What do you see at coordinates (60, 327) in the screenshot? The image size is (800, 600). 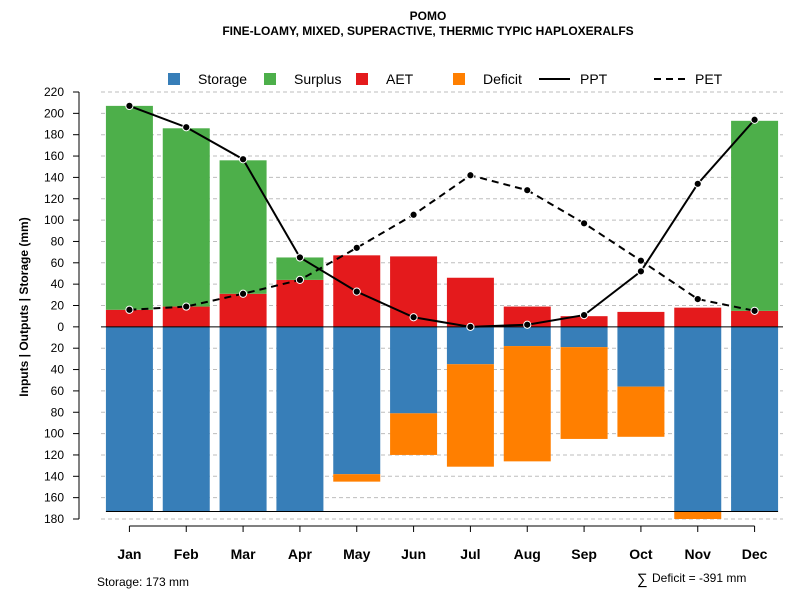 I see `y-tick-label: 0` at bounding box center [60, 327].